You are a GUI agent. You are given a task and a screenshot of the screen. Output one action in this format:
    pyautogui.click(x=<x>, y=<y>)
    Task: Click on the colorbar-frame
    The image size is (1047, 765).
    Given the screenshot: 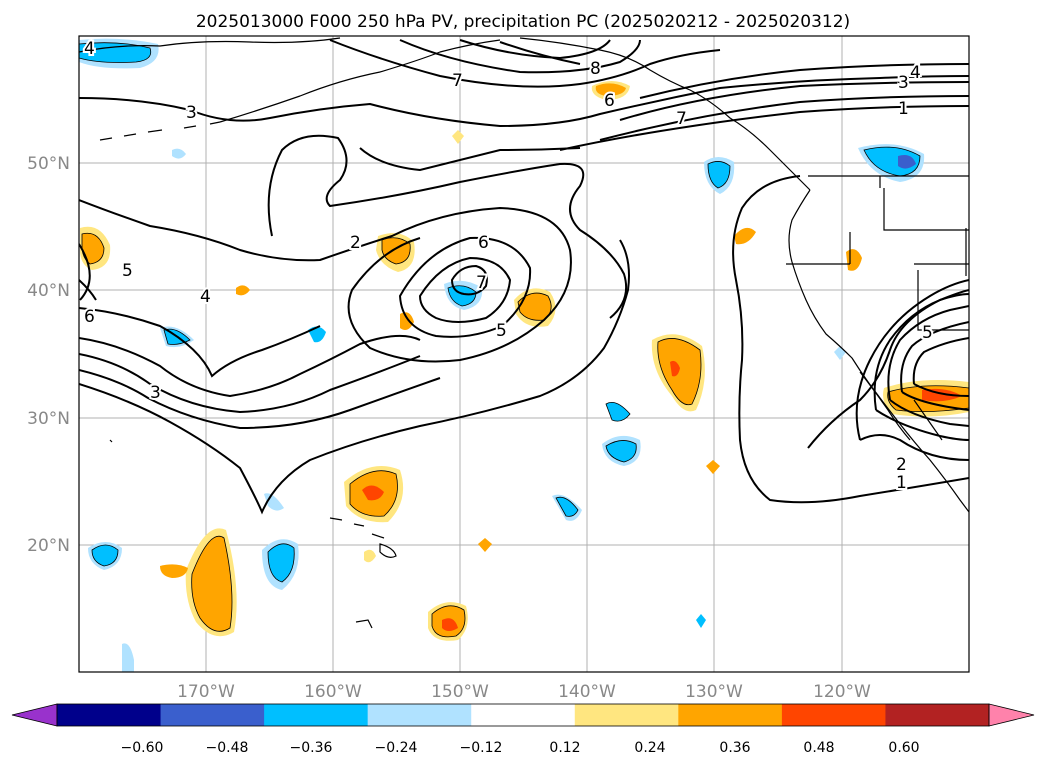 What is the action you would take?
    pyautogui.click(x=523, y=715)
    